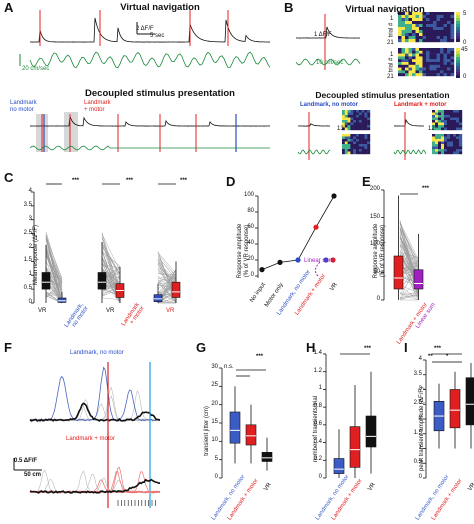 The width and height of the screenshot is (474, 524). I want to click on b-lm-trace, so click(314, 125).